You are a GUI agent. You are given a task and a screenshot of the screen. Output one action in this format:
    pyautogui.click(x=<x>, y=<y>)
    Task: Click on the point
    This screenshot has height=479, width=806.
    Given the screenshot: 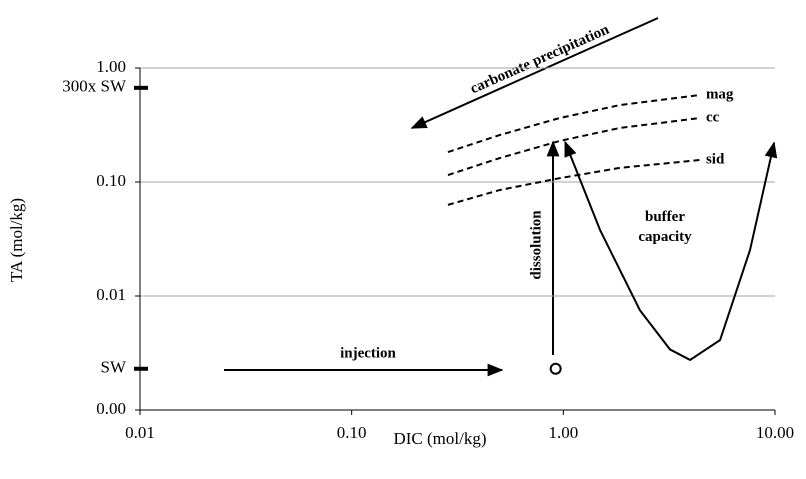 What is the action you would take?
    pyautogui.click(x=555, y=368)
    